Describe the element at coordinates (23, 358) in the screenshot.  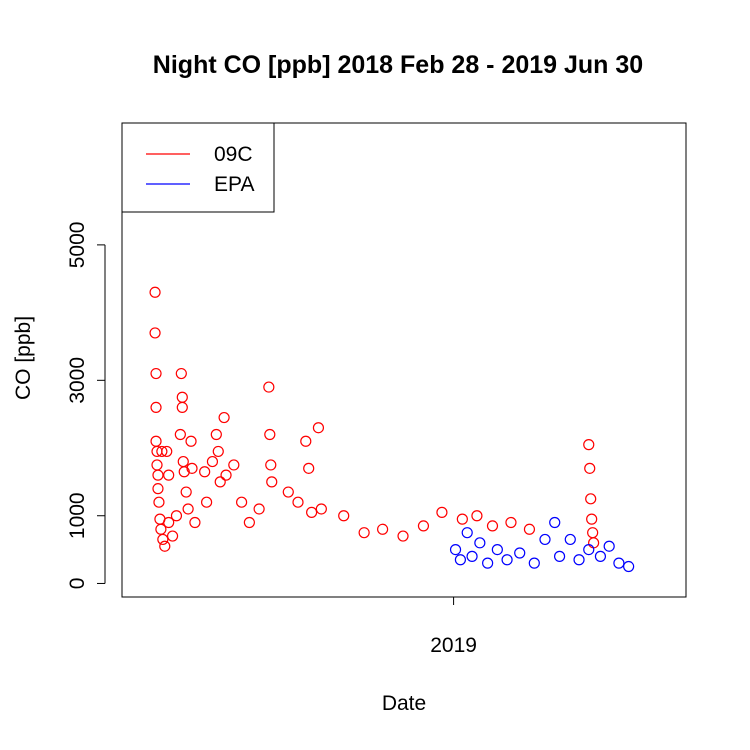
I see `y-axis-label: CO [ppb]` at that location.